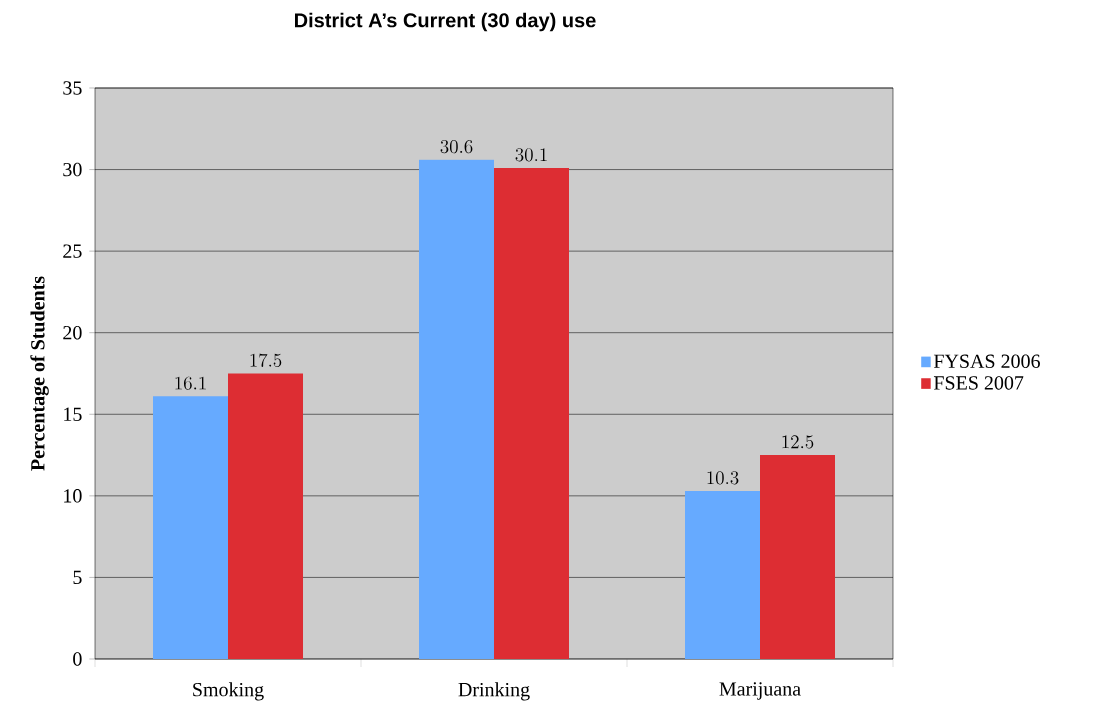 This screenshot has width=1103, height=712. Describe the element at coordinates (72, 251) in the screenshot. I see `y-tick-label: 25` at that location.